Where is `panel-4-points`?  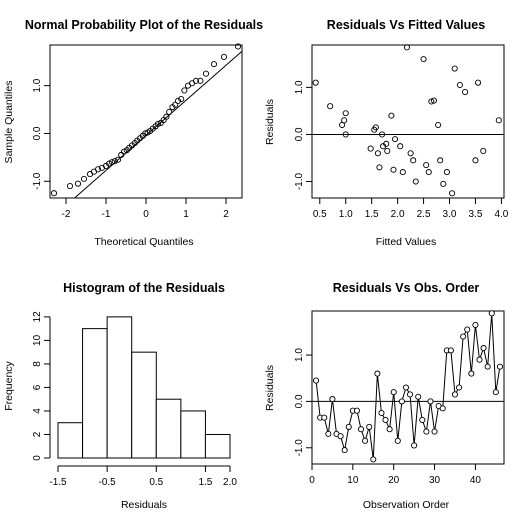
panel-4-points is located at coordinates (408, 386).